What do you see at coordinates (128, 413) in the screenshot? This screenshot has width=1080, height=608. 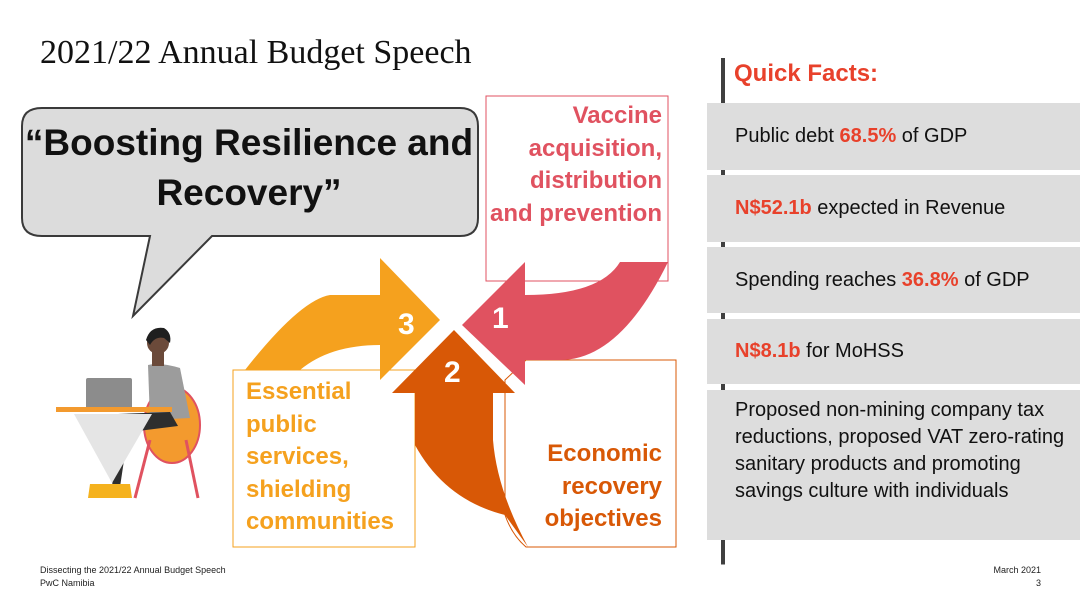 I see `person-at-desk-illustration` at bounding box center [128, 413].